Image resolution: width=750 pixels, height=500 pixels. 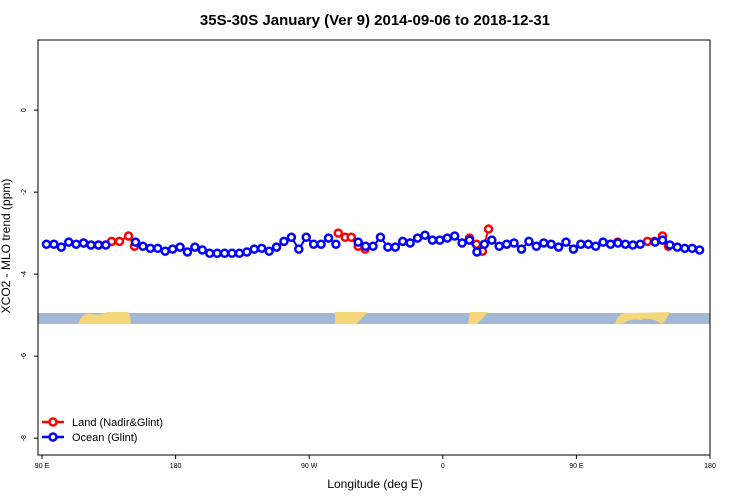 What do you see at coordinates (443, 466) in the screenshot?
I see `x-tick-label: 0` at bounding box center [443, 466].